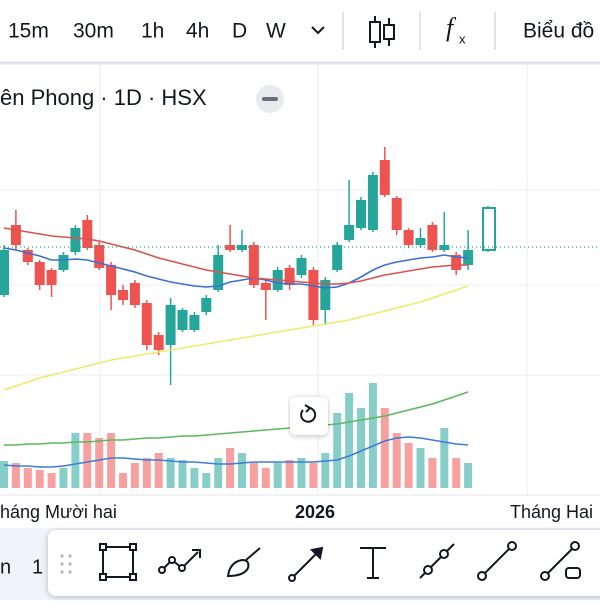 This screenshot has height=605, width=600. I want to click on symbol-title: ên Phong · 1D · HSX, so click(103, 97).